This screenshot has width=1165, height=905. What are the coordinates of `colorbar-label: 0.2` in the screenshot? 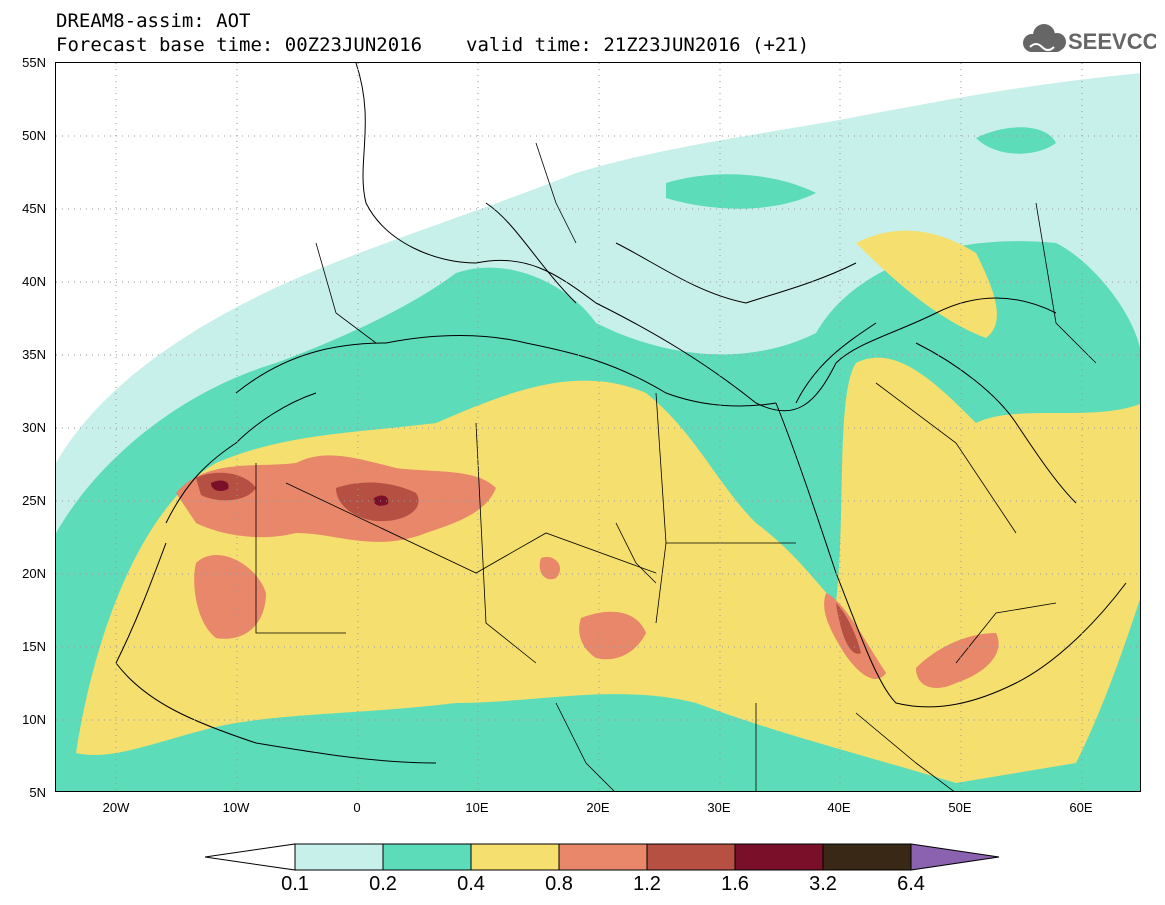 It's located at (383, 884).